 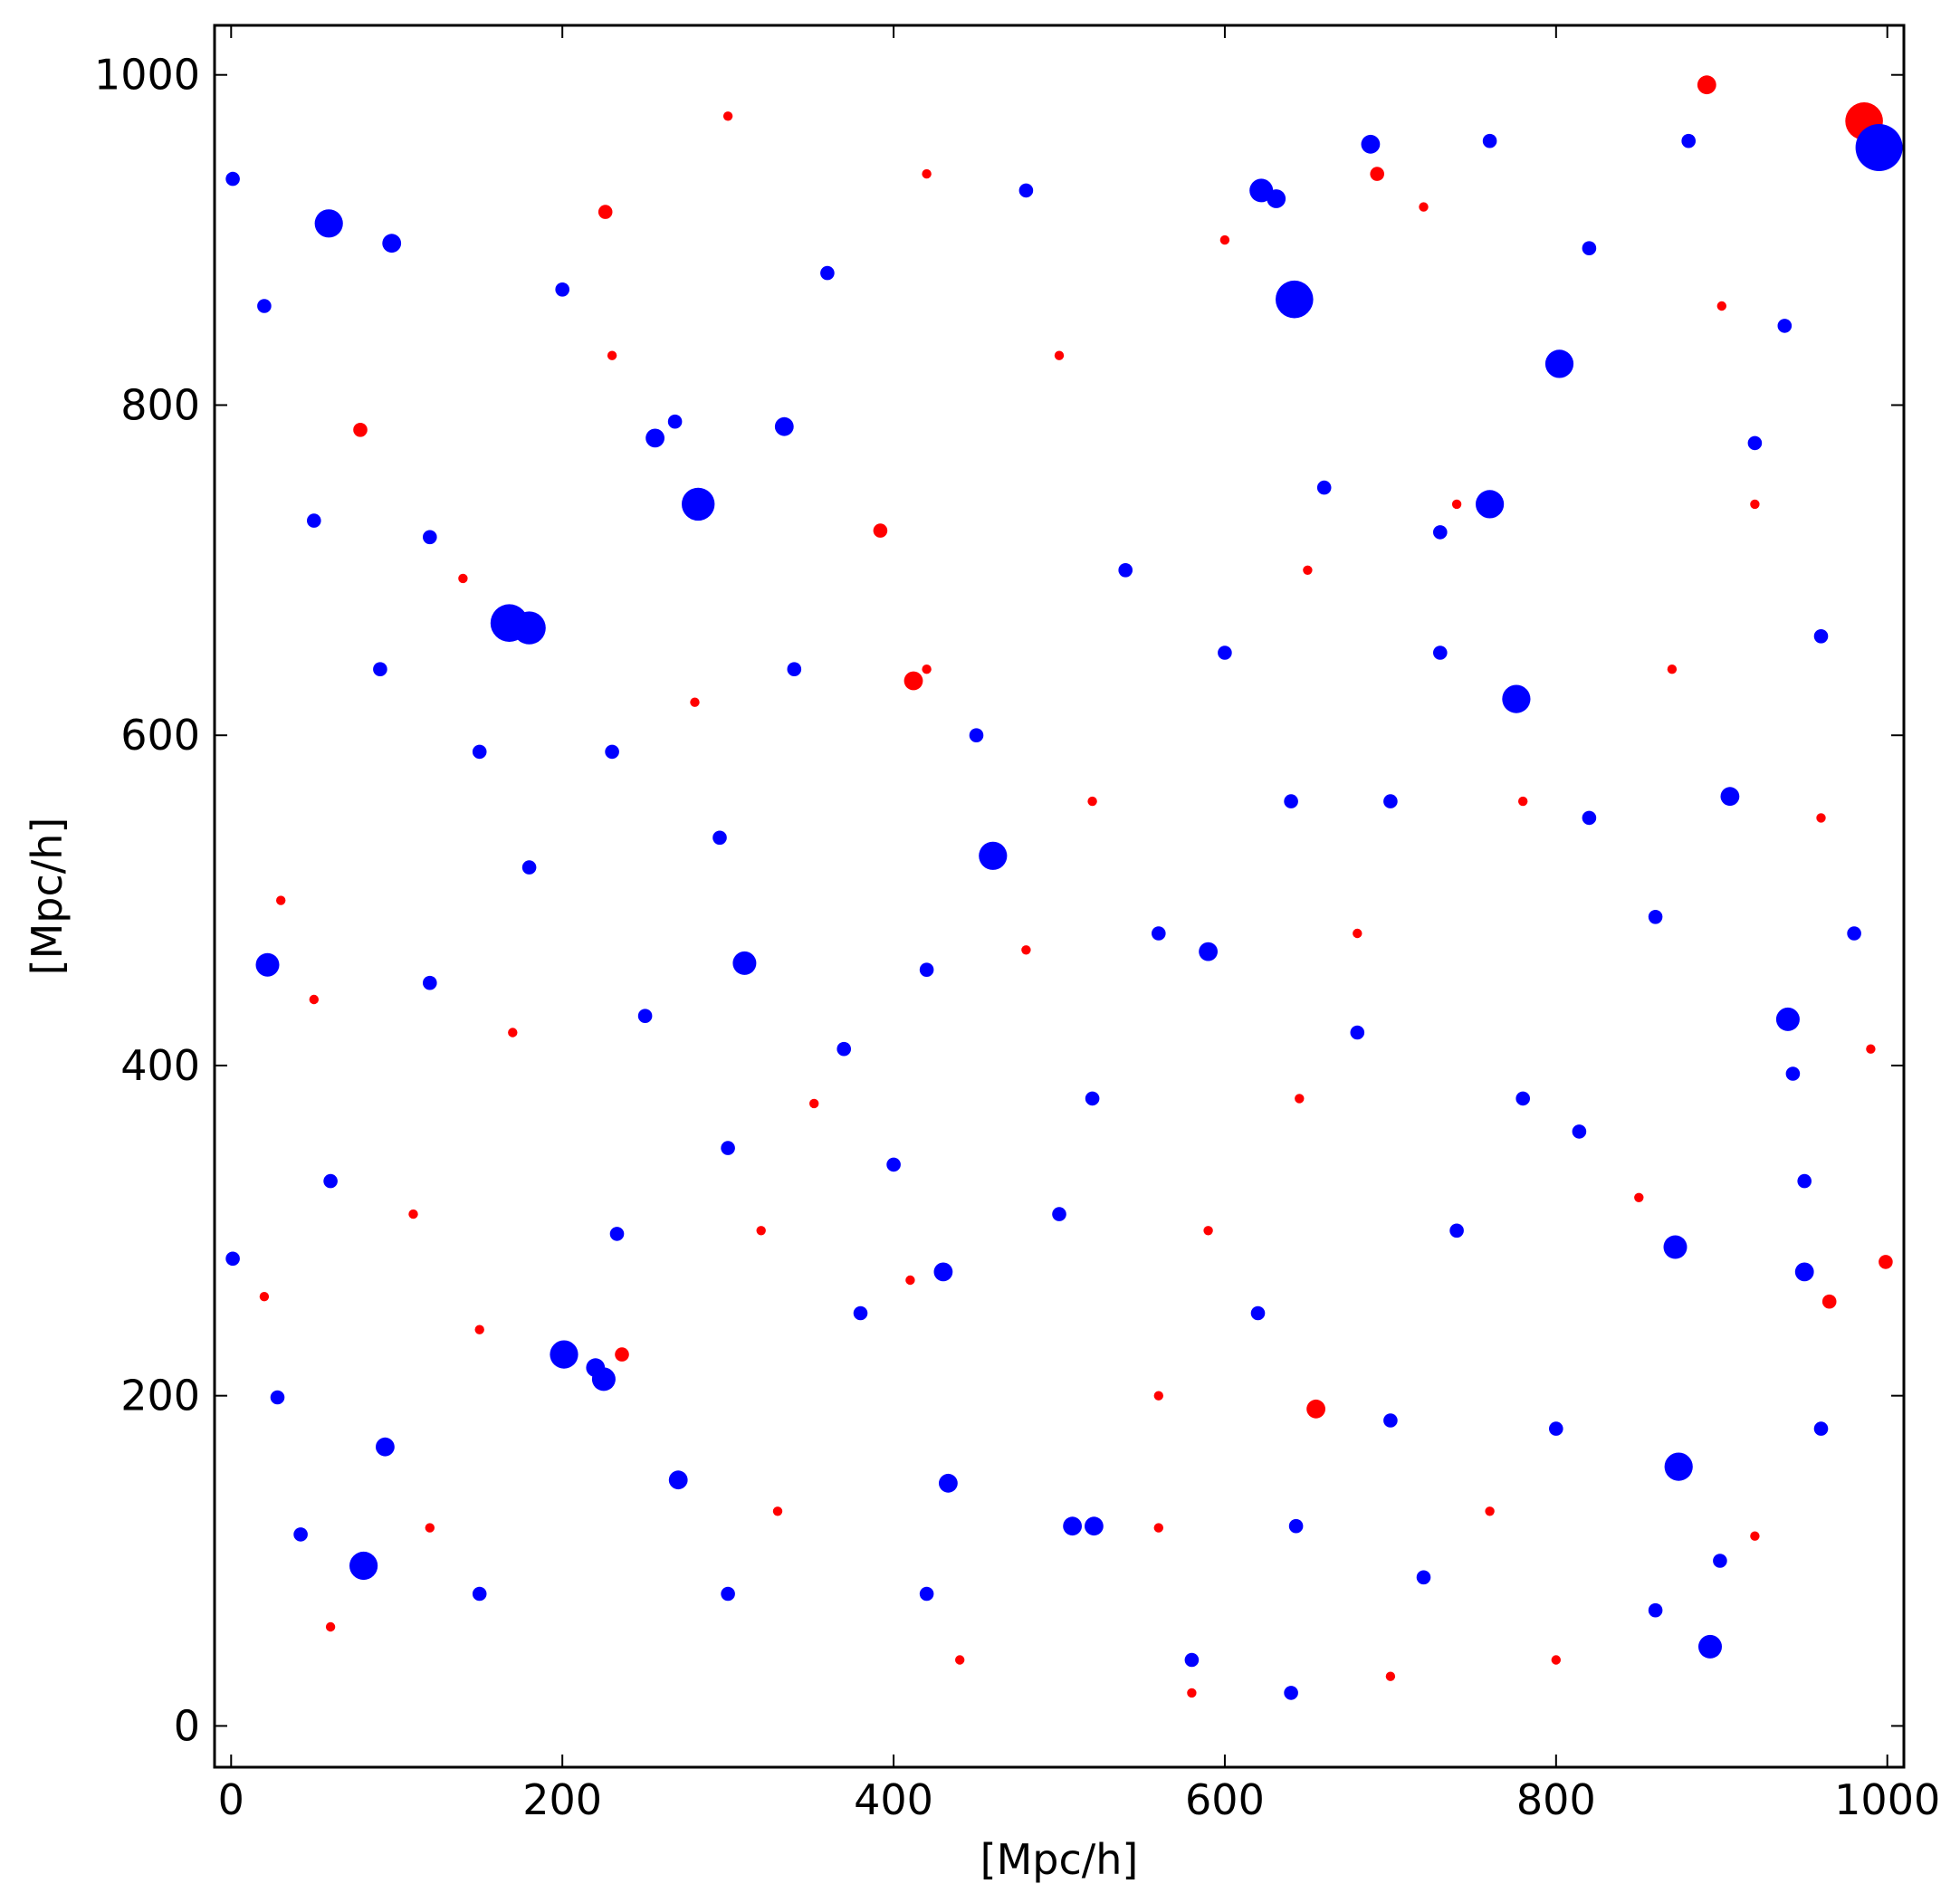 What do you see at coordinates (1059, 1859) in the screenshot?
I see `x-axis-label: [Mpc/h]` at bounding box center [1059, 1859].